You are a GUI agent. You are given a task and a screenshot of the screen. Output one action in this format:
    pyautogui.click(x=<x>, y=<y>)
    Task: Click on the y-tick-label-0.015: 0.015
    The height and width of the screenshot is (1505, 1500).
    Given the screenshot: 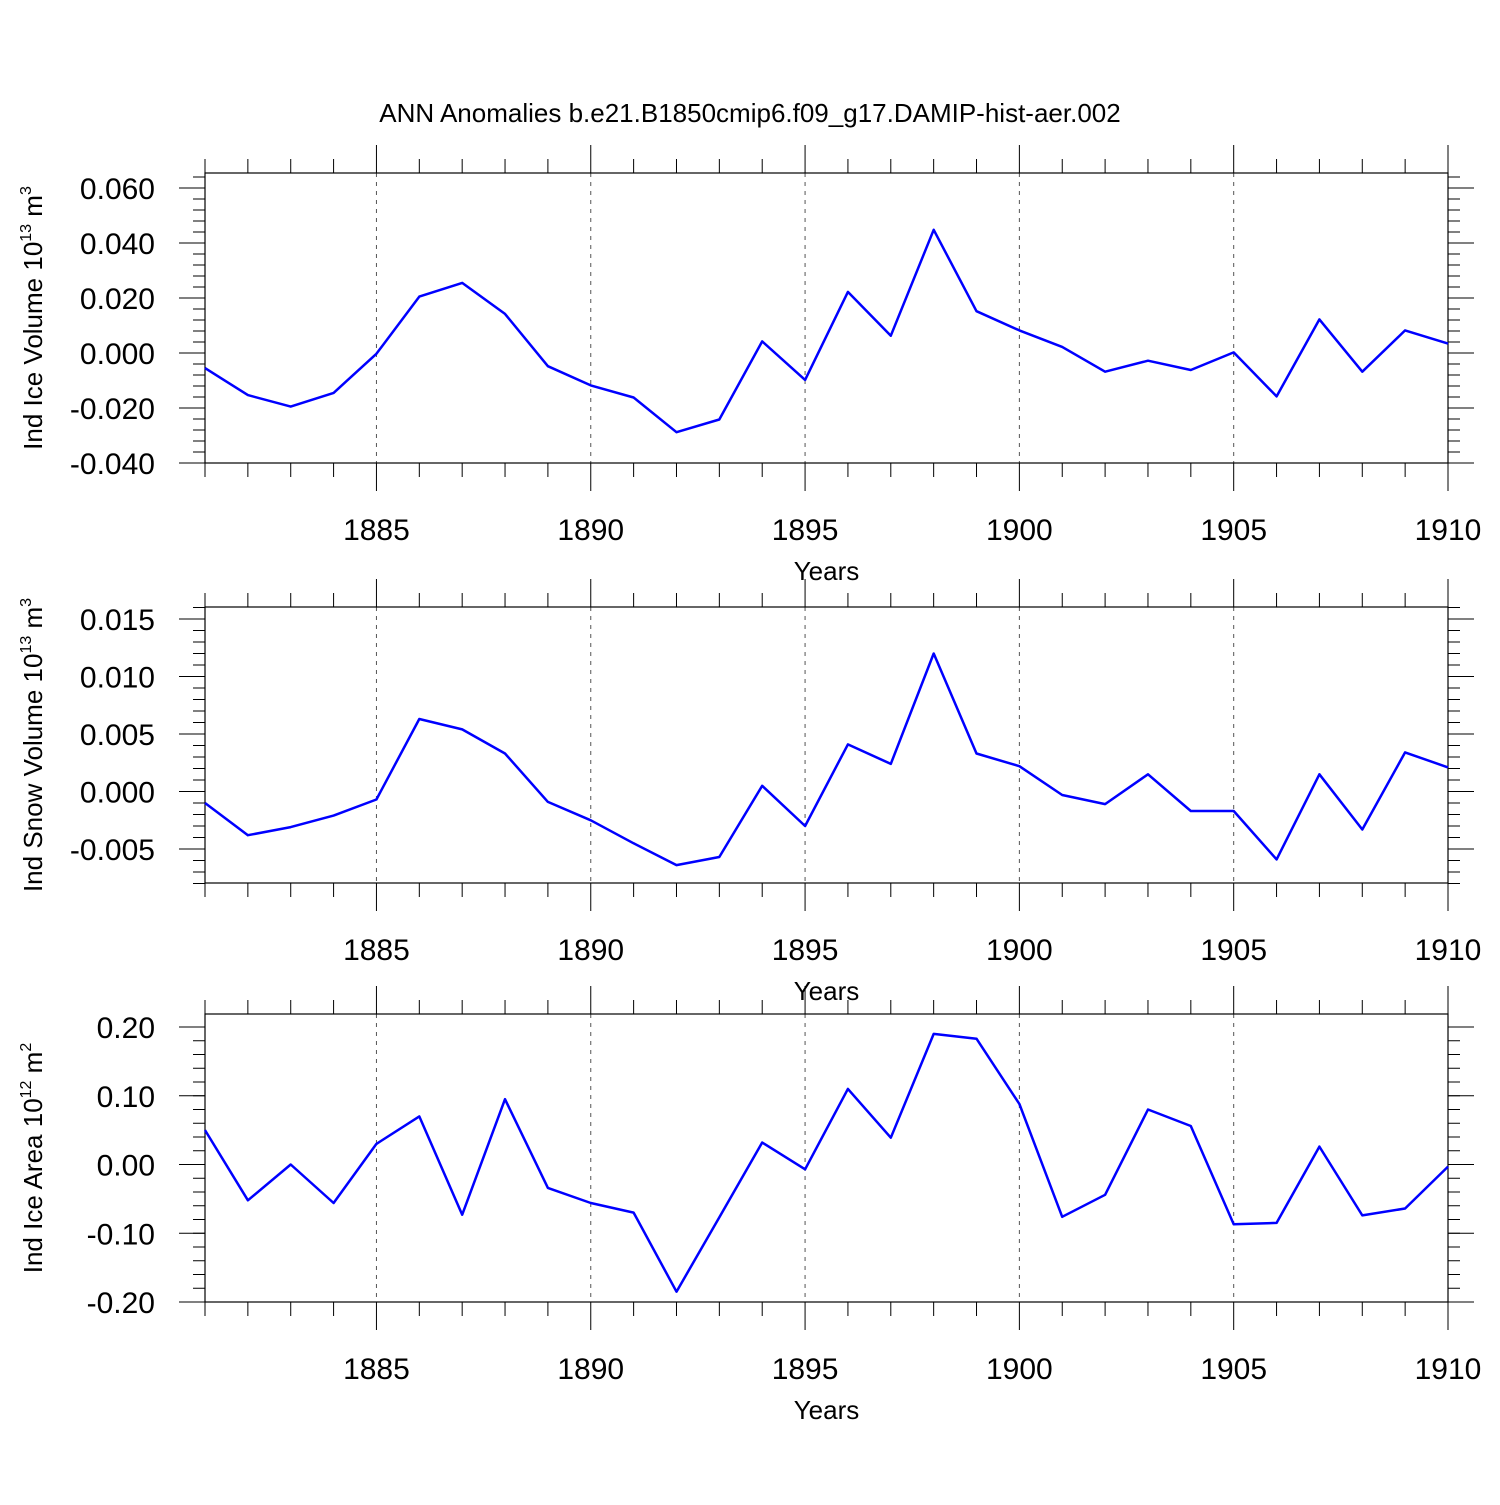 What is the action you would take?
    pyautogui.click(x=117, y=620)
    